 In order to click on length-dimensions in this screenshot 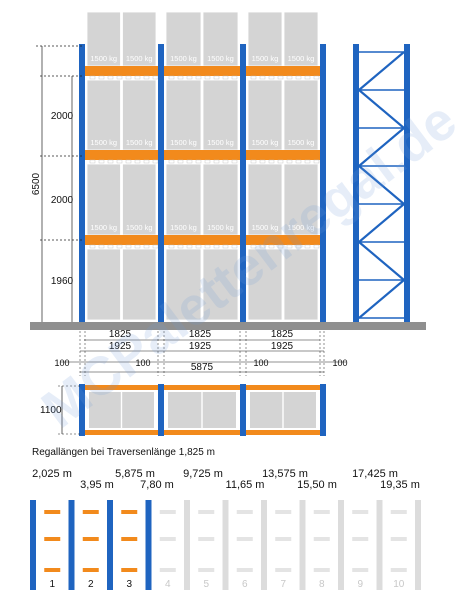, I will do `click(203, 353)`.